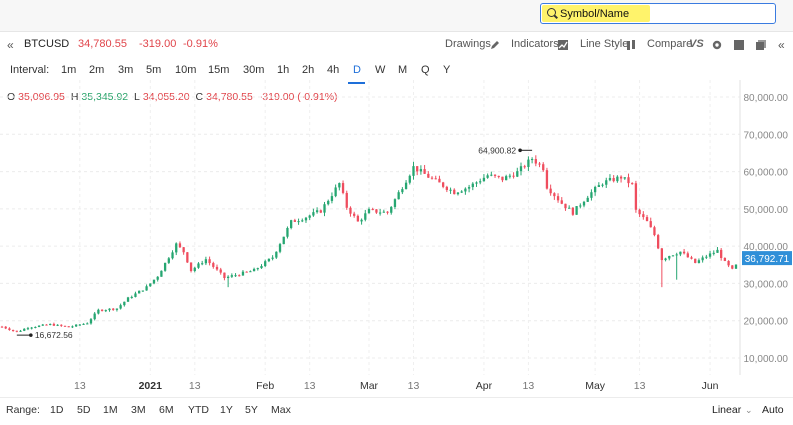  What do you see at coordinates (254, 70) in the screenshot?
I see `interval-30m: 30m` at bounding box center [254, 70].